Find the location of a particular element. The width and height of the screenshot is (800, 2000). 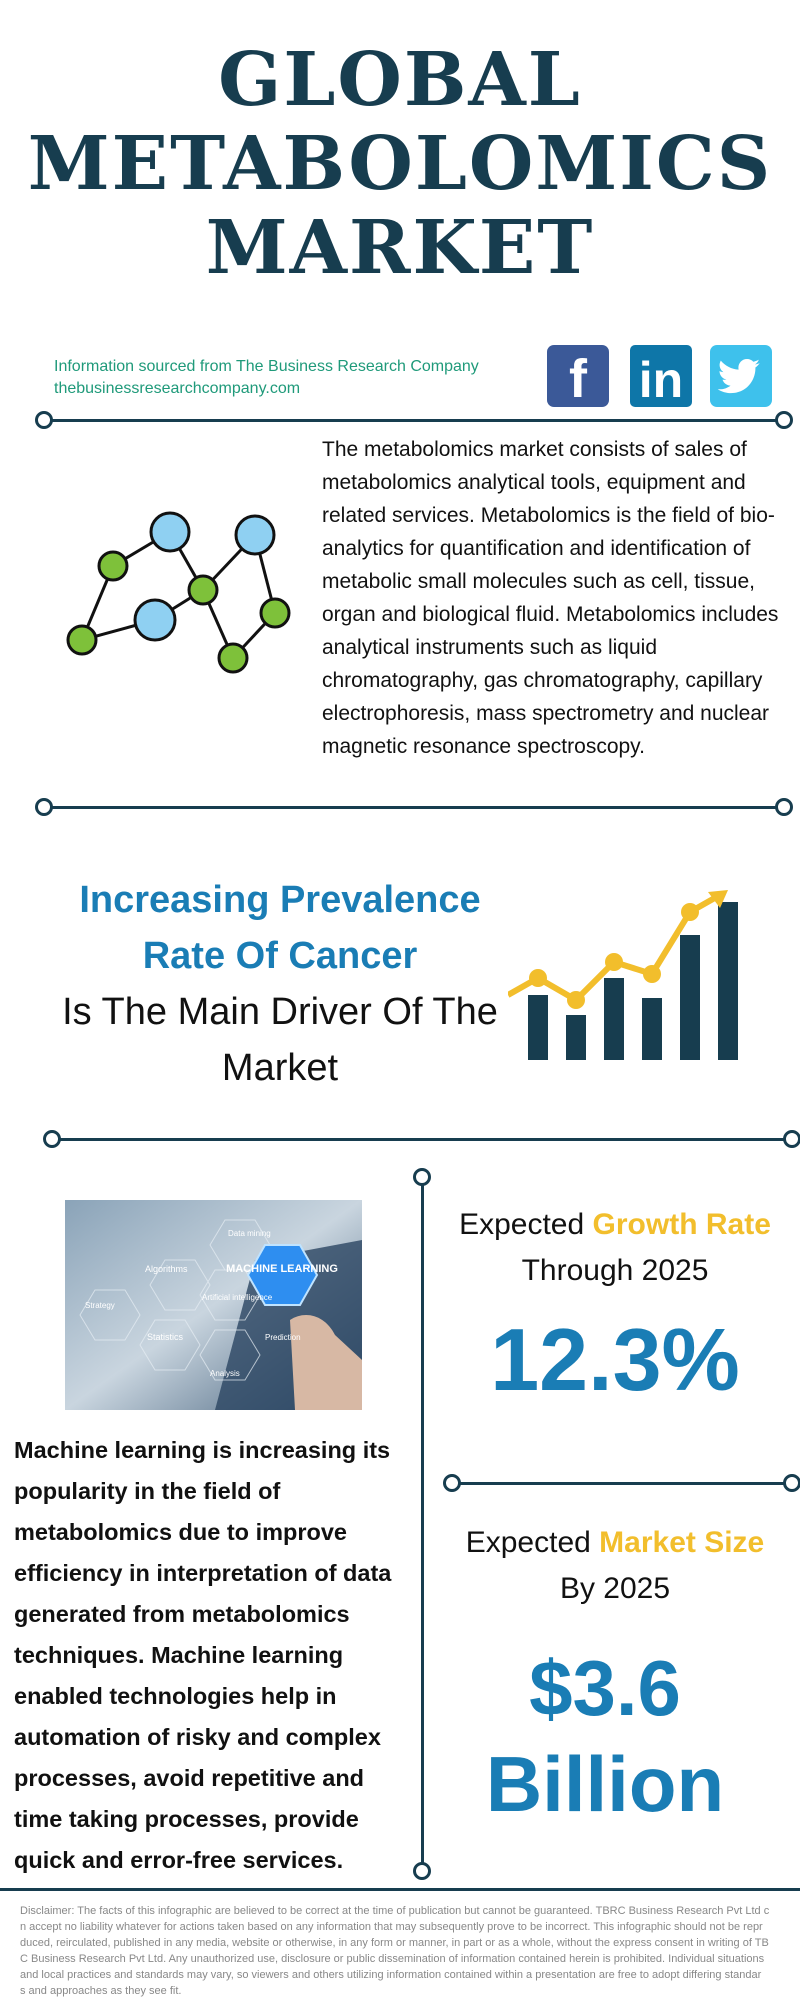

growth-prefix: Expected is located at coordinates (521, 1224).